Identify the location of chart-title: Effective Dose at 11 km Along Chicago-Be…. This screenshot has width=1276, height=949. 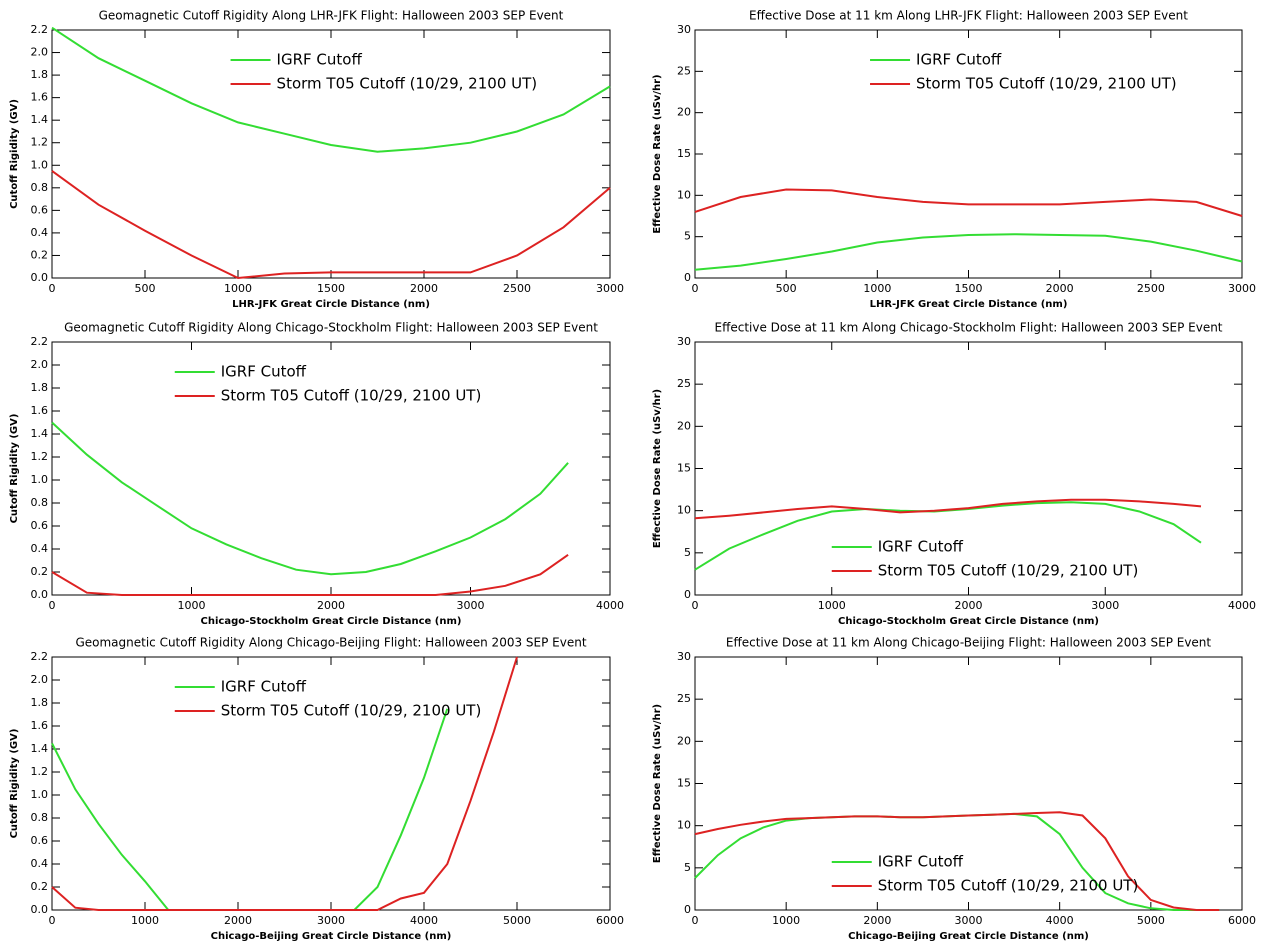
(969, 643).